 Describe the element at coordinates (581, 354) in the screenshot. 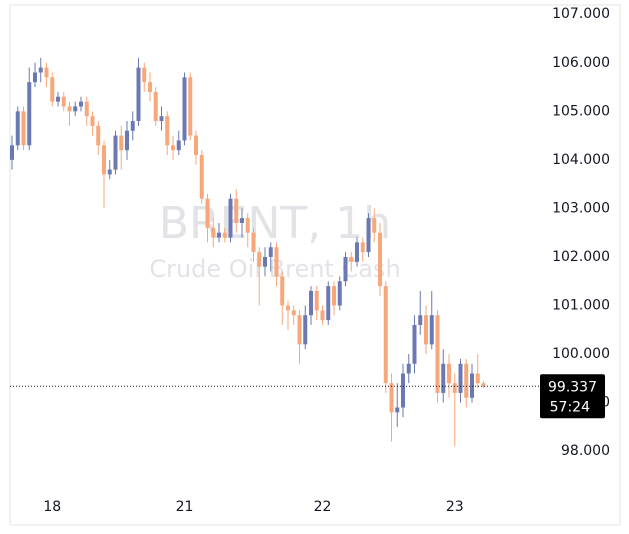

I see `y-tick-label: 100.000` at that location.